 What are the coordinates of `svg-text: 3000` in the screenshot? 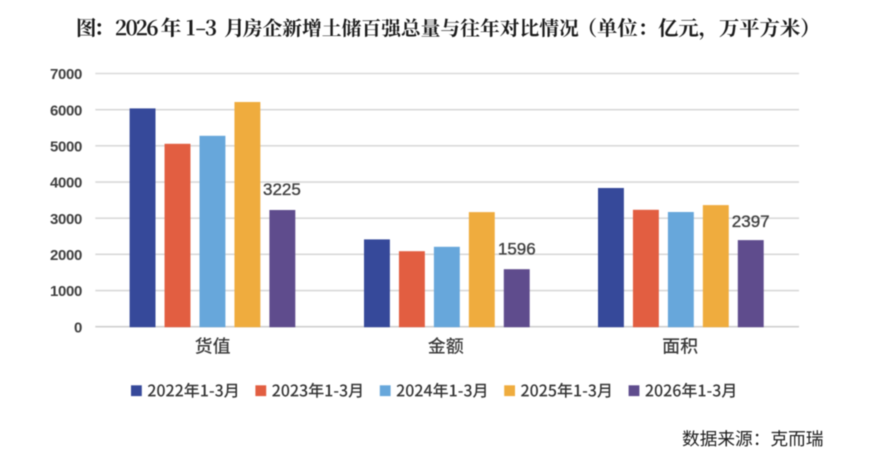 It's located at (66, 219).